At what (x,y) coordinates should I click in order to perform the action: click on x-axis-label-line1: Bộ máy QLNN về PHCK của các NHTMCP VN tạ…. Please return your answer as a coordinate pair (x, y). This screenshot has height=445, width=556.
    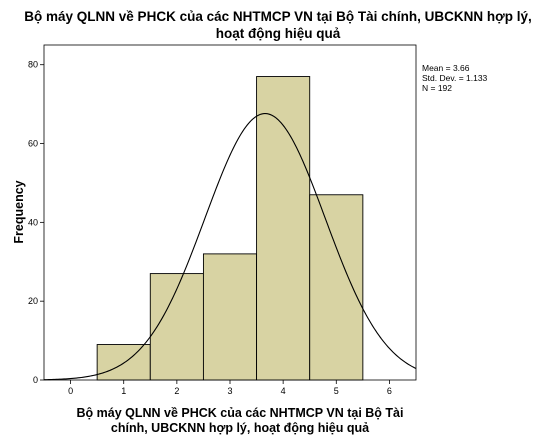
    Looking at the image, I should click on (240, 413).